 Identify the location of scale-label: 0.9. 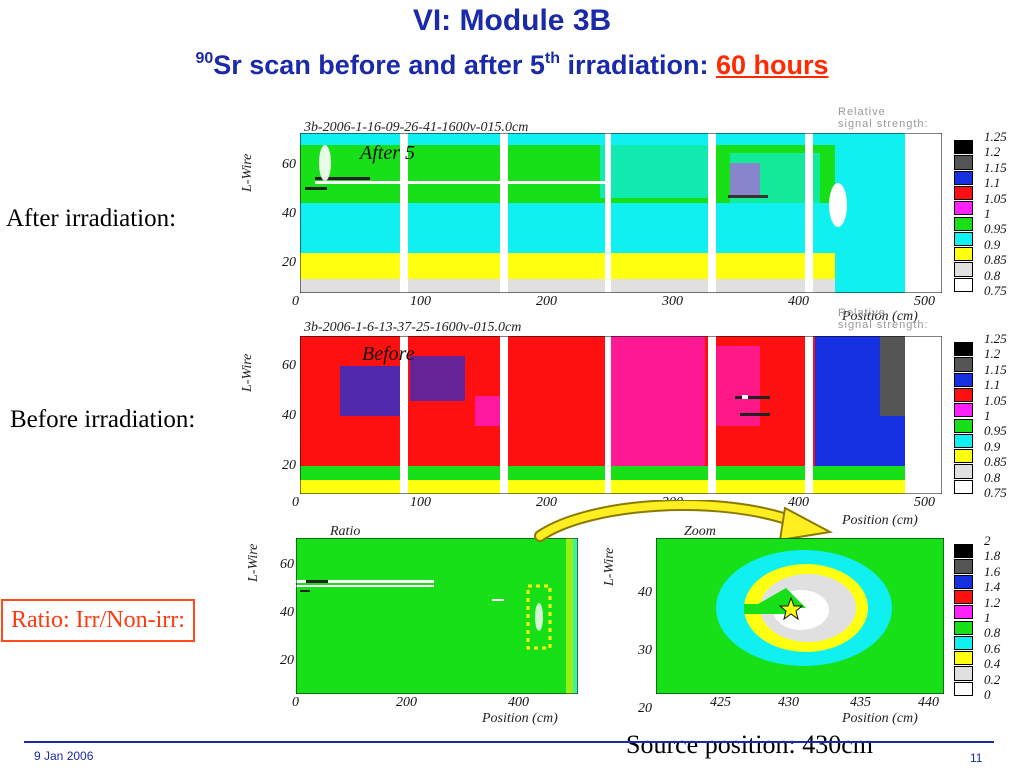
(992, 244).